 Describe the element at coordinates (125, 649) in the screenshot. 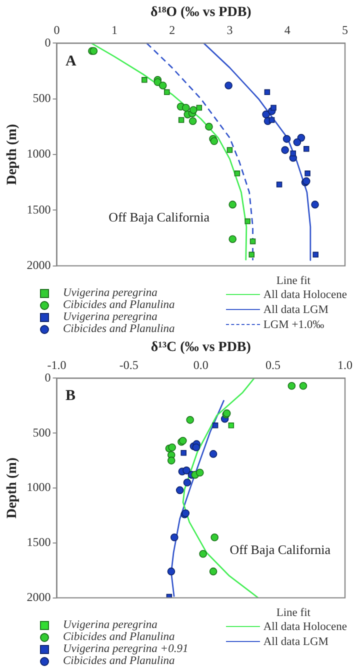

I see `legend-label: Uvigerina peregrina +0.91` at that location.